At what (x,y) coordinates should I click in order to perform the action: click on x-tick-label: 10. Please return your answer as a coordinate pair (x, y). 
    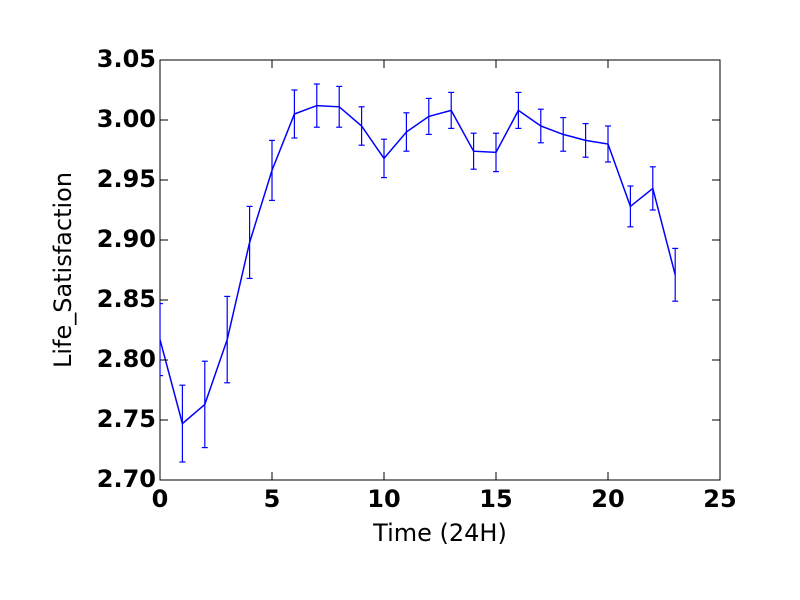
    Looking at the image, I should click on (383, 499).